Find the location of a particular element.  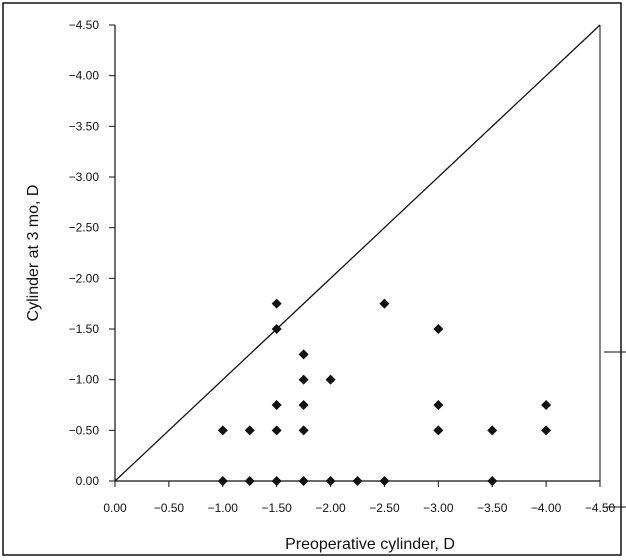

x-axis-title: Preoperative cylinder, D is located at coordinates (370, 544).